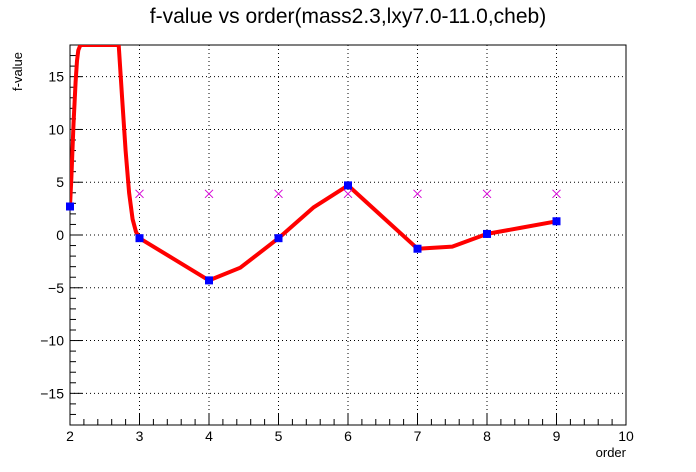 Image resolution: width=696 pixels, height=472 pixels. What do you see at coordinates (279, 436) in the screenshot?
I see `x-tick-label: 5` at bounding box center [279, 436].